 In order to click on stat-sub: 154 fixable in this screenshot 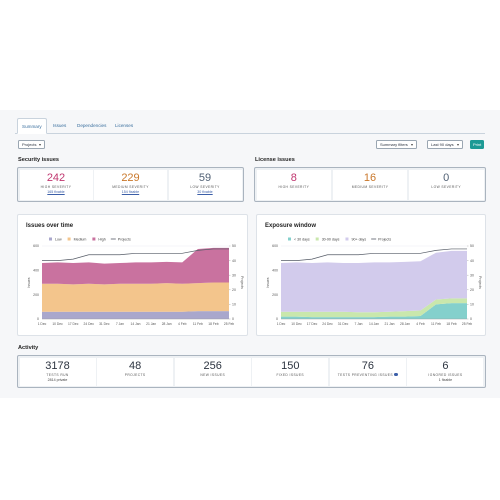, I will do `click(130, 191)`.